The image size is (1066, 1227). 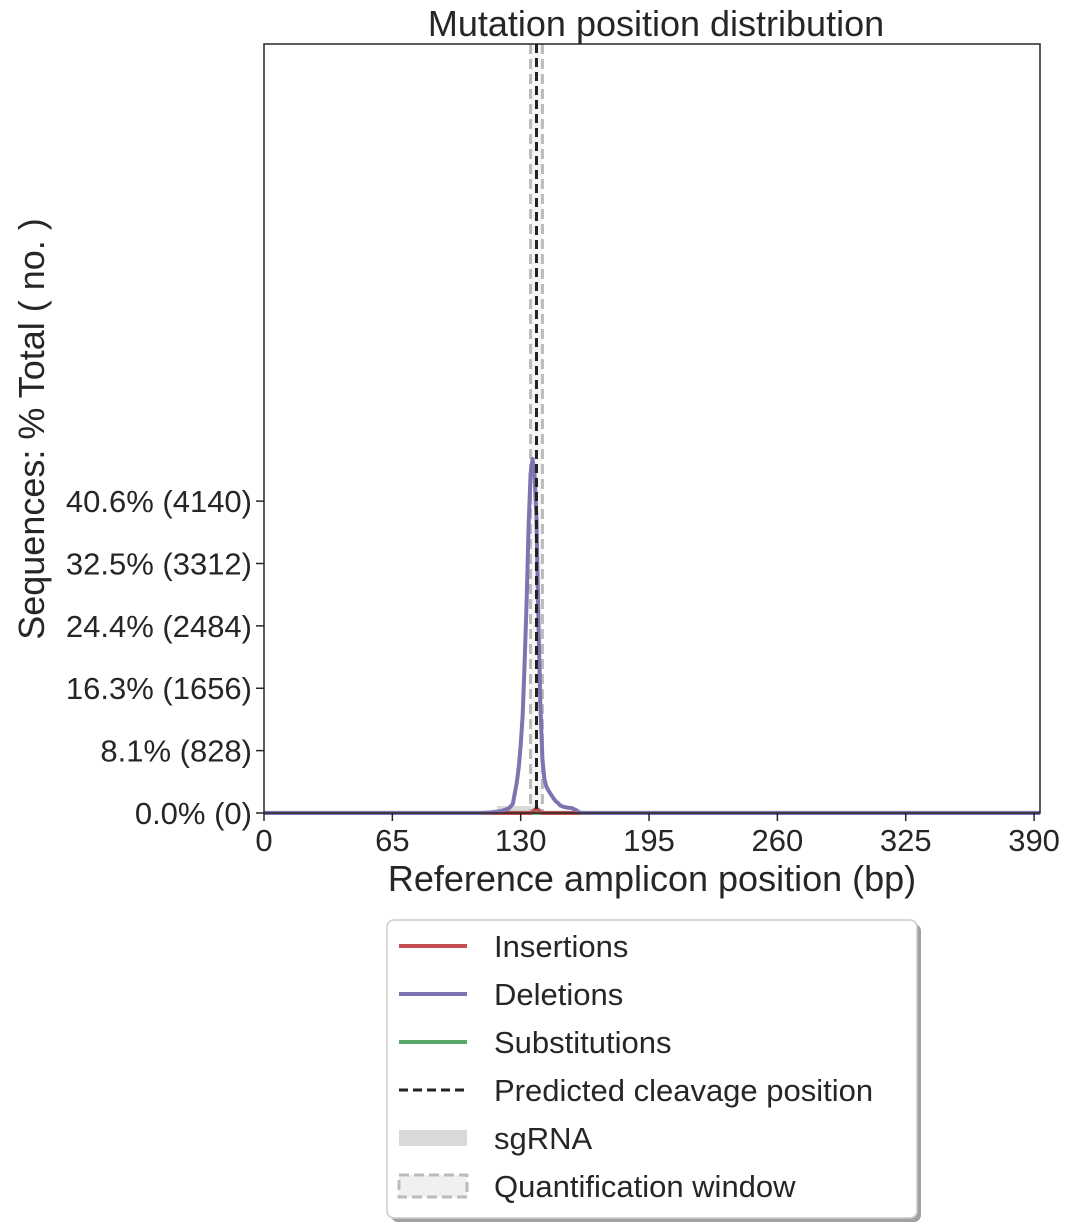 What do you see at coordinates (159, 501) in the screenshot?
I see `y-tick-label: 40.6% (4140)` at bounding box center [159, 501].